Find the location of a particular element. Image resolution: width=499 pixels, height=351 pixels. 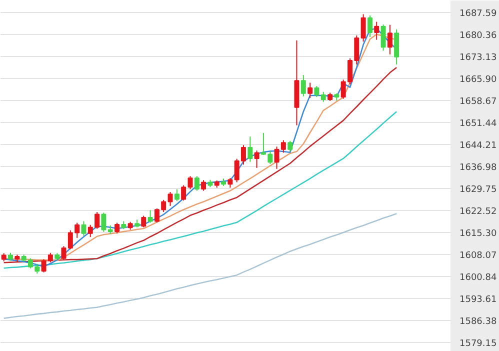

y-tick-label: 1629.75 is located at coordinates (478, 189).